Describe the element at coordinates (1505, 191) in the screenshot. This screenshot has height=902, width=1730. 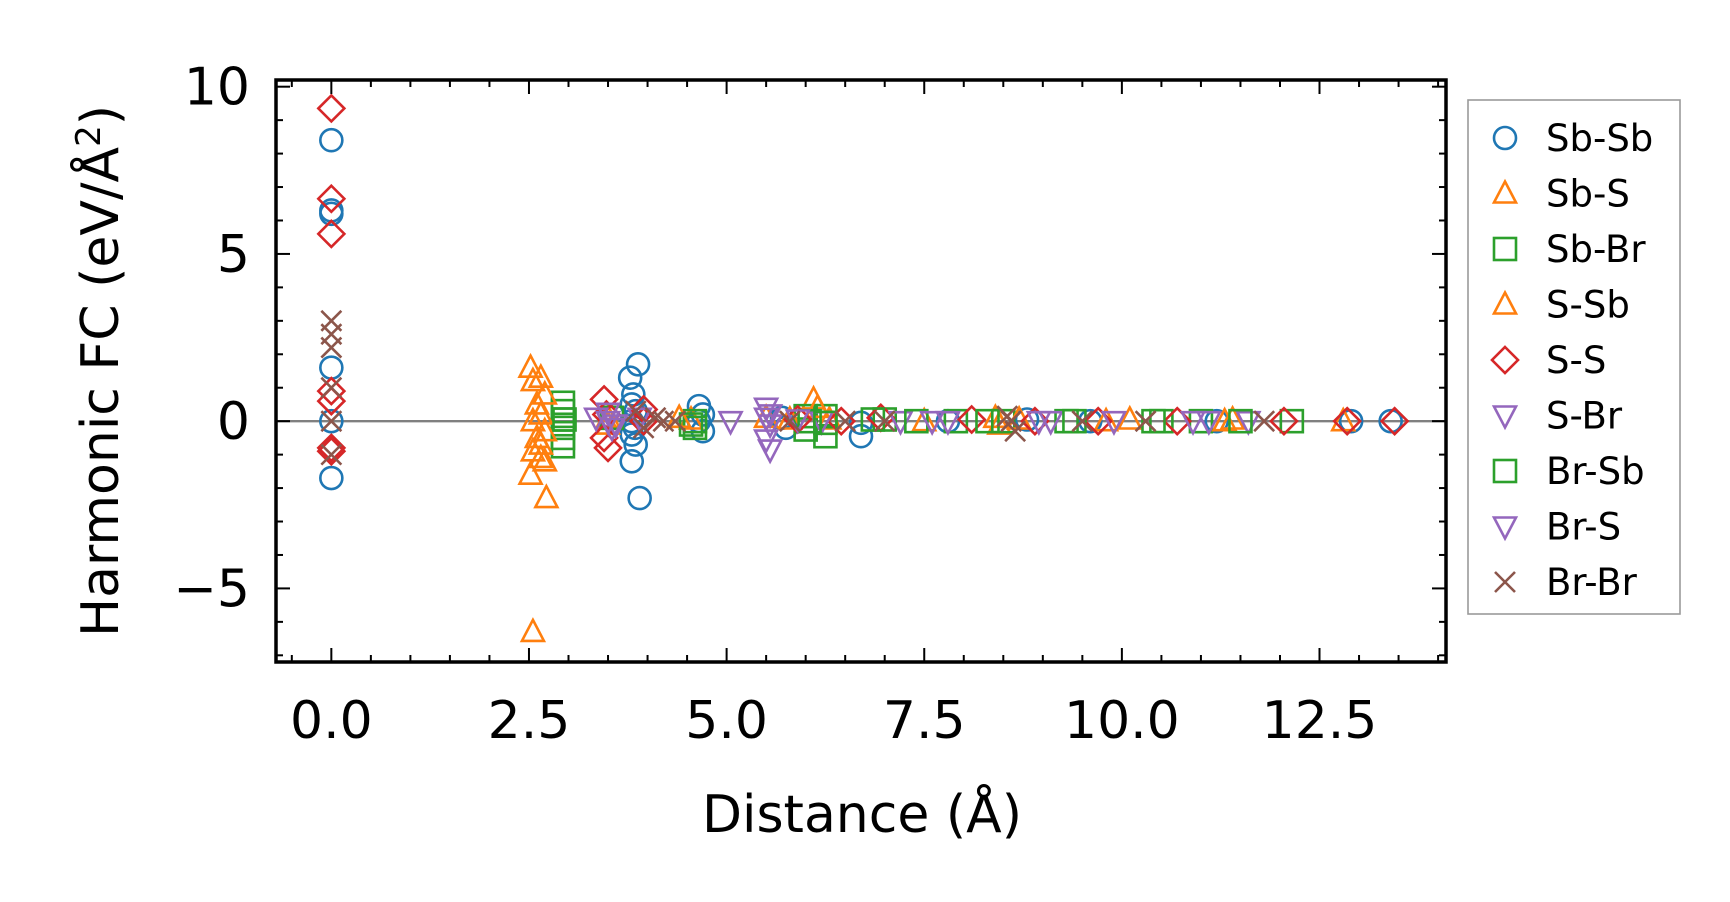
I see `legend-marker-sb-s` at that location.